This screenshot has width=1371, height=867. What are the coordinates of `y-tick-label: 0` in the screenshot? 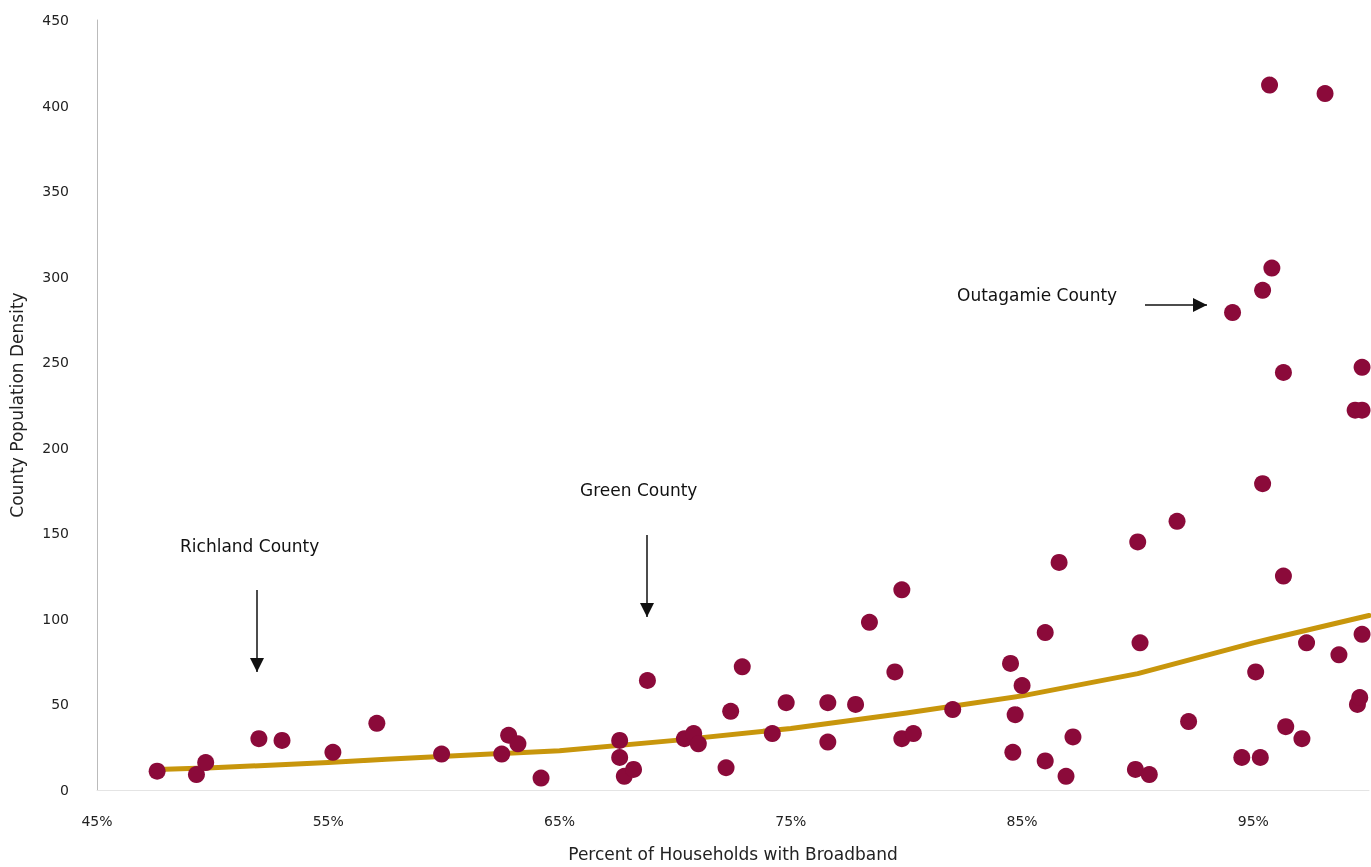 It's located at (64, 790).